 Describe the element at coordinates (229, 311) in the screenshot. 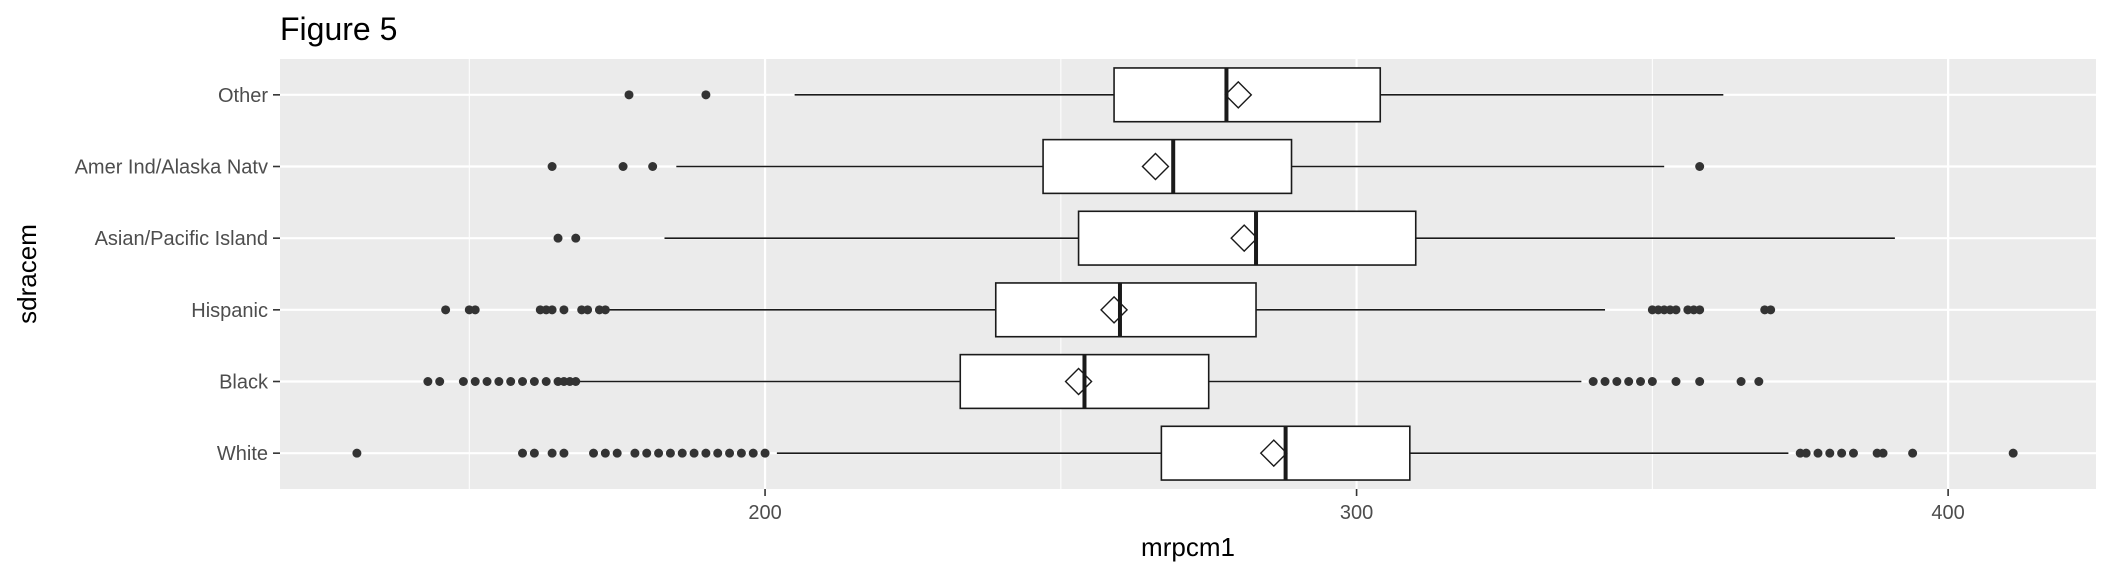

I see `y-tick-label: Hispanic` at that location.